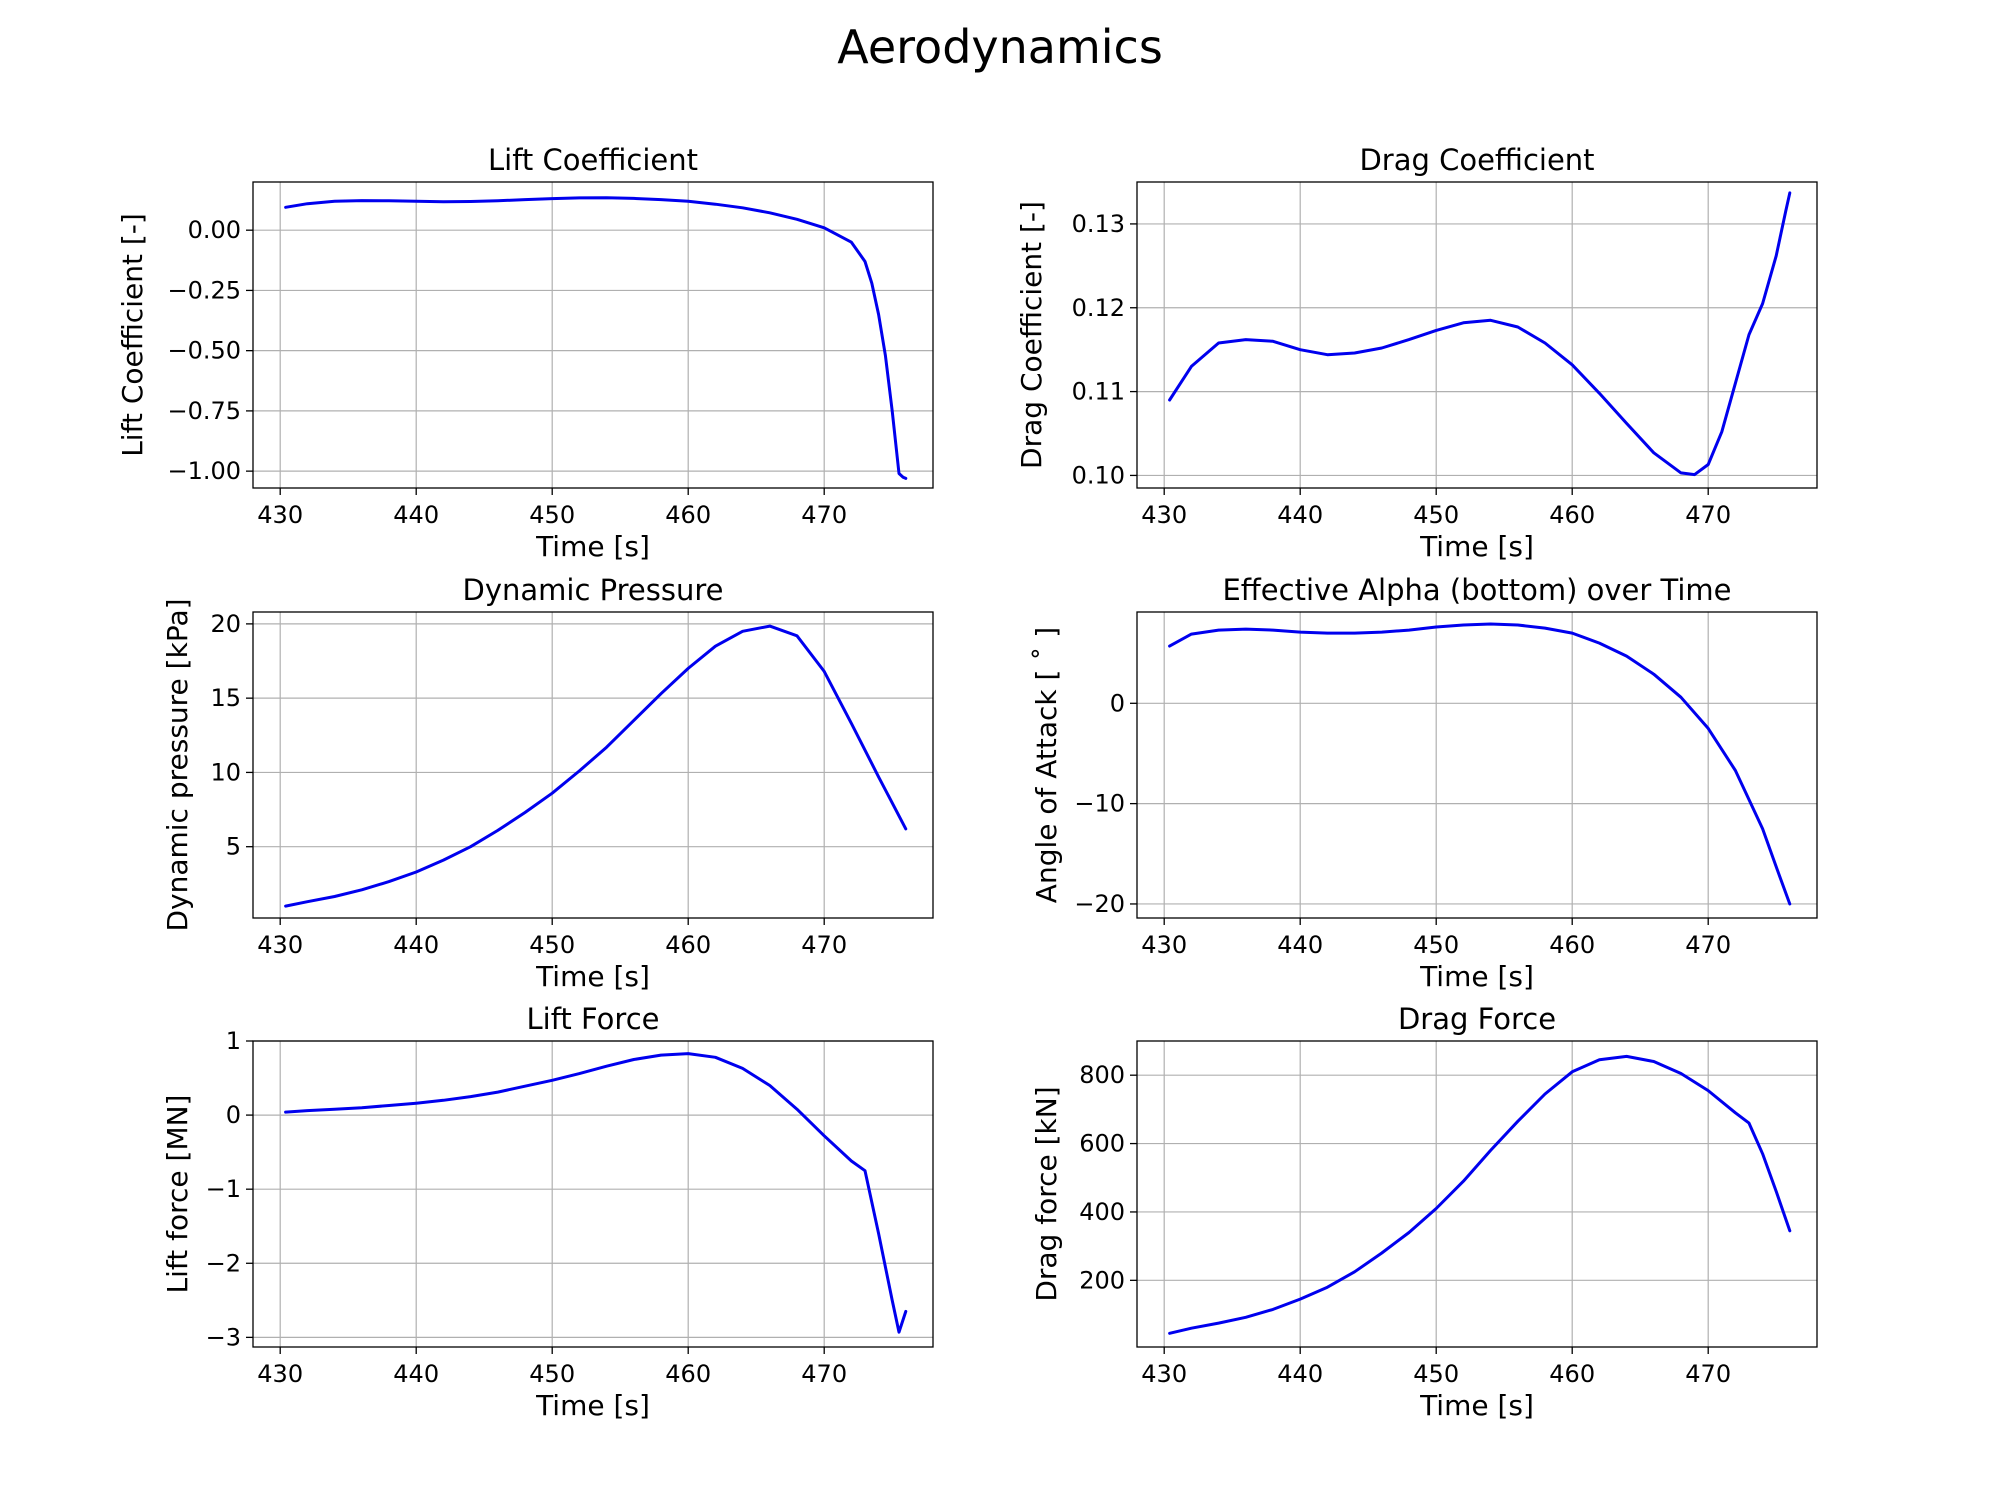  I want to click on y-tick-label: −10, so click(1099, 804).